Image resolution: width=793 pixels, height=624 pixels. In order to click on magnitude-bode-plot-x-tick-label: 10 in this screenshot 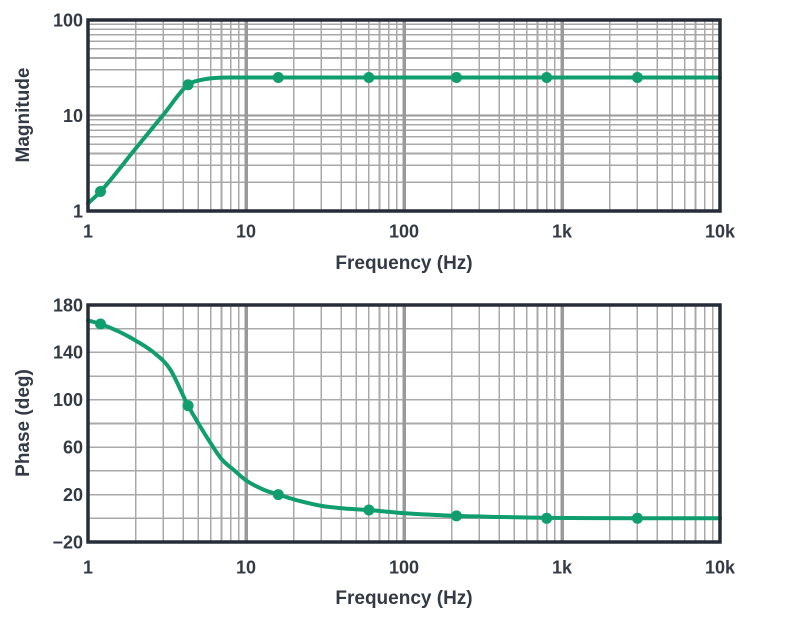, I will do `click(246, 231)`.